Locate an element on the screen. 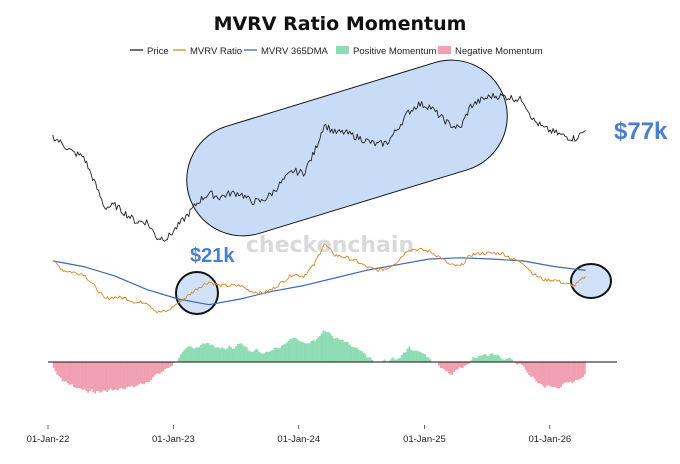  annotation-21k: $21k is located at coordinates (212, 256).